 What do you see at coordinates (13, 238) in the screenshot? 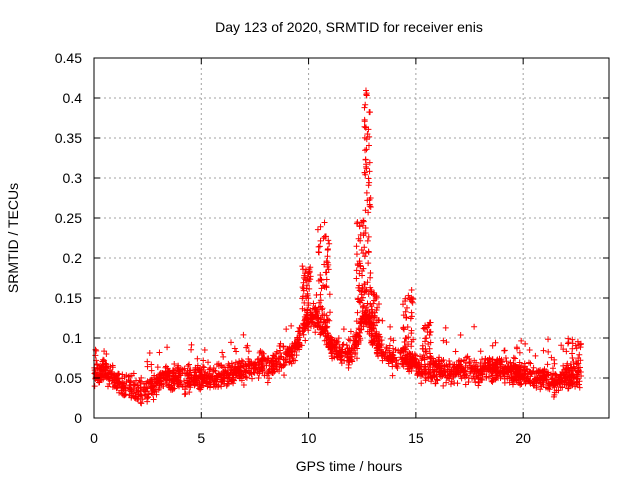
I see `y-axis-label: SRMTID / TECUs` at bounding box center [13, 238].